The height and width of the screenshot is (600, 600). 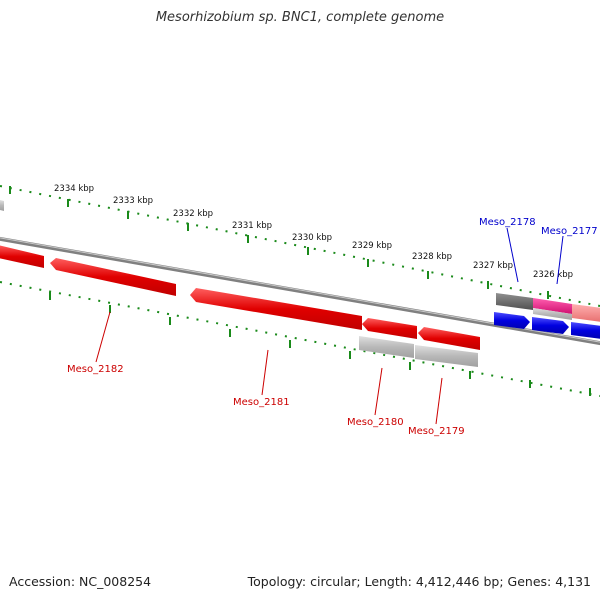 What do you see at coordinates (74, 189) in the screenshot?
I see `ruler-label-2334: 2334 kbp` at bounding box center [74, 189].